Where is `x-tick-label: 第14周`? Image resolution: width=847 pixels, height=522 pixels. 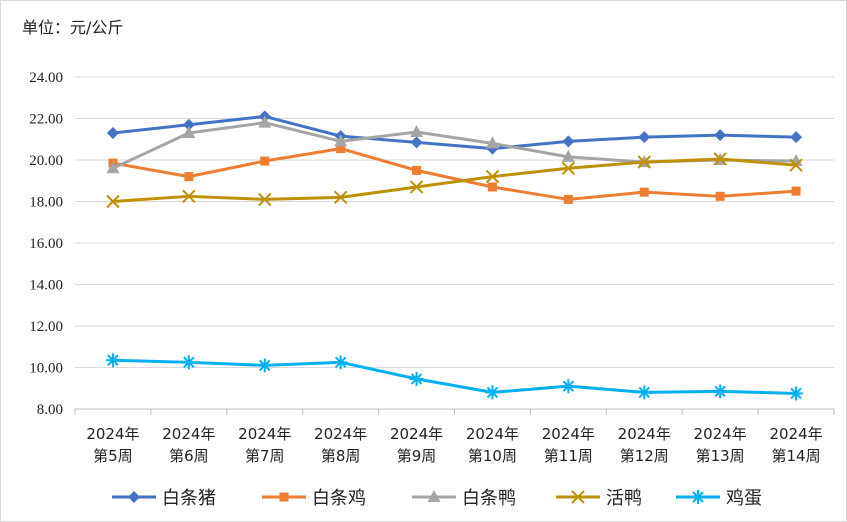
x-tick-label: 第14周 is located at coordinates (796, 456).